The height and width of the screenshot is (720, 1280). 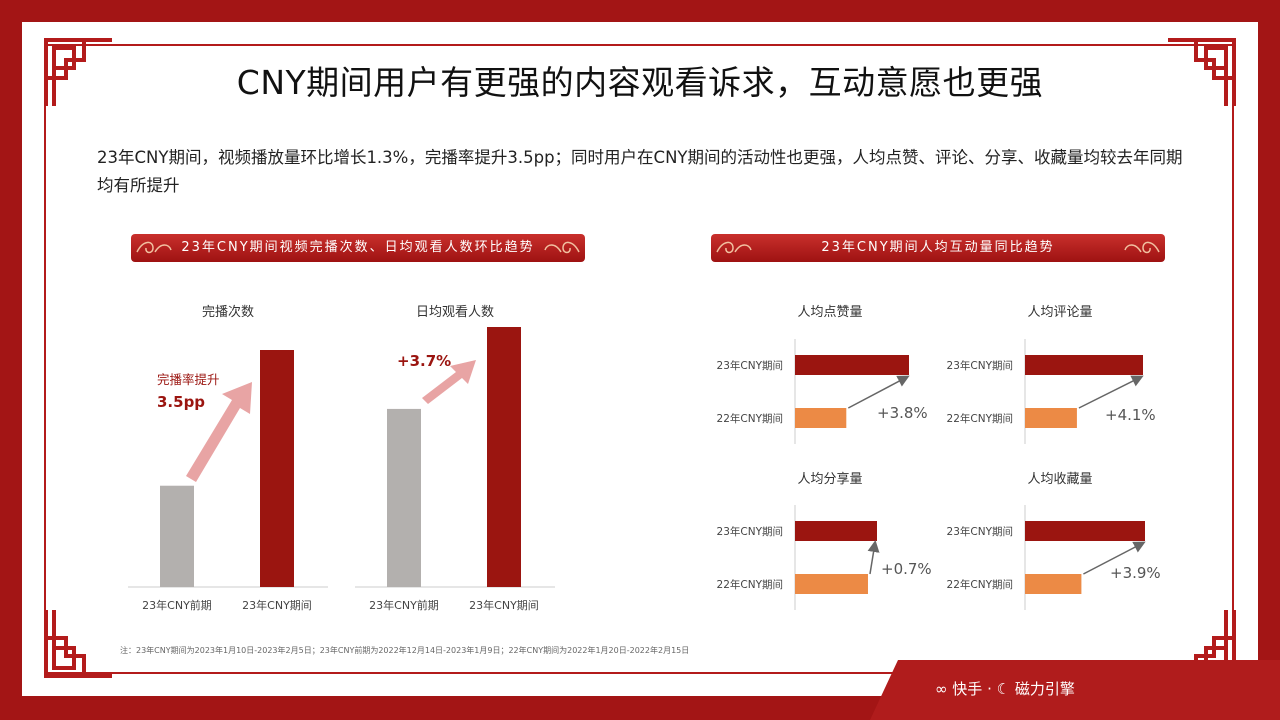 I want to click on right-banner-label: 23年CNY期间人均互动量同比趋势, so click(x=938, y=247).